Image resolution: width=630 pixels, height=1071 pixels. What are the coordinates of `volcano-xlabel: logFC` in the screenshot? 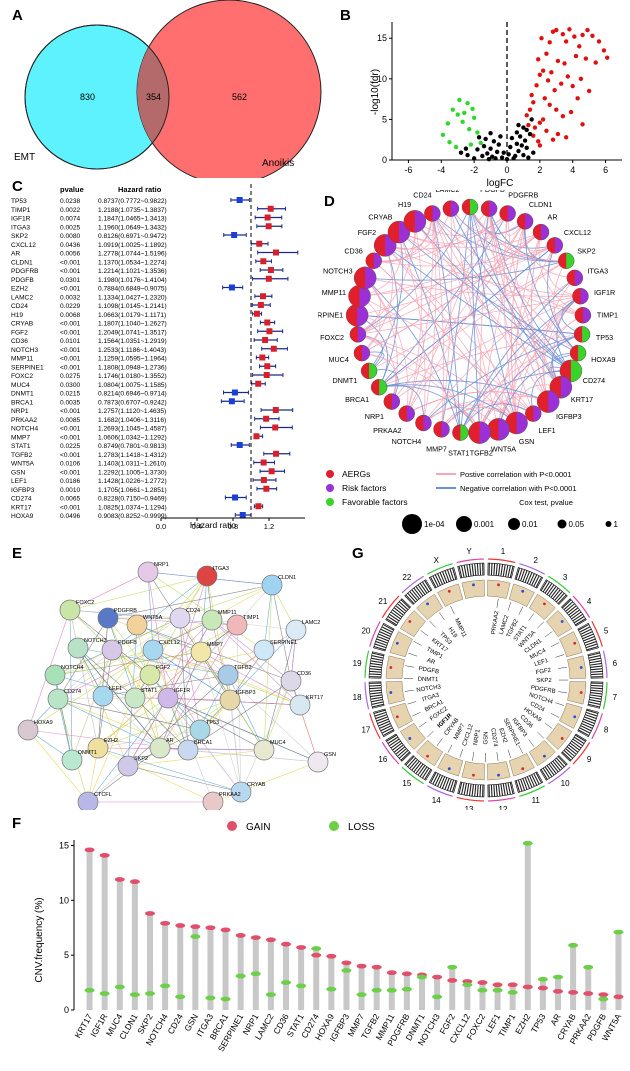 It's located at (500, 183).